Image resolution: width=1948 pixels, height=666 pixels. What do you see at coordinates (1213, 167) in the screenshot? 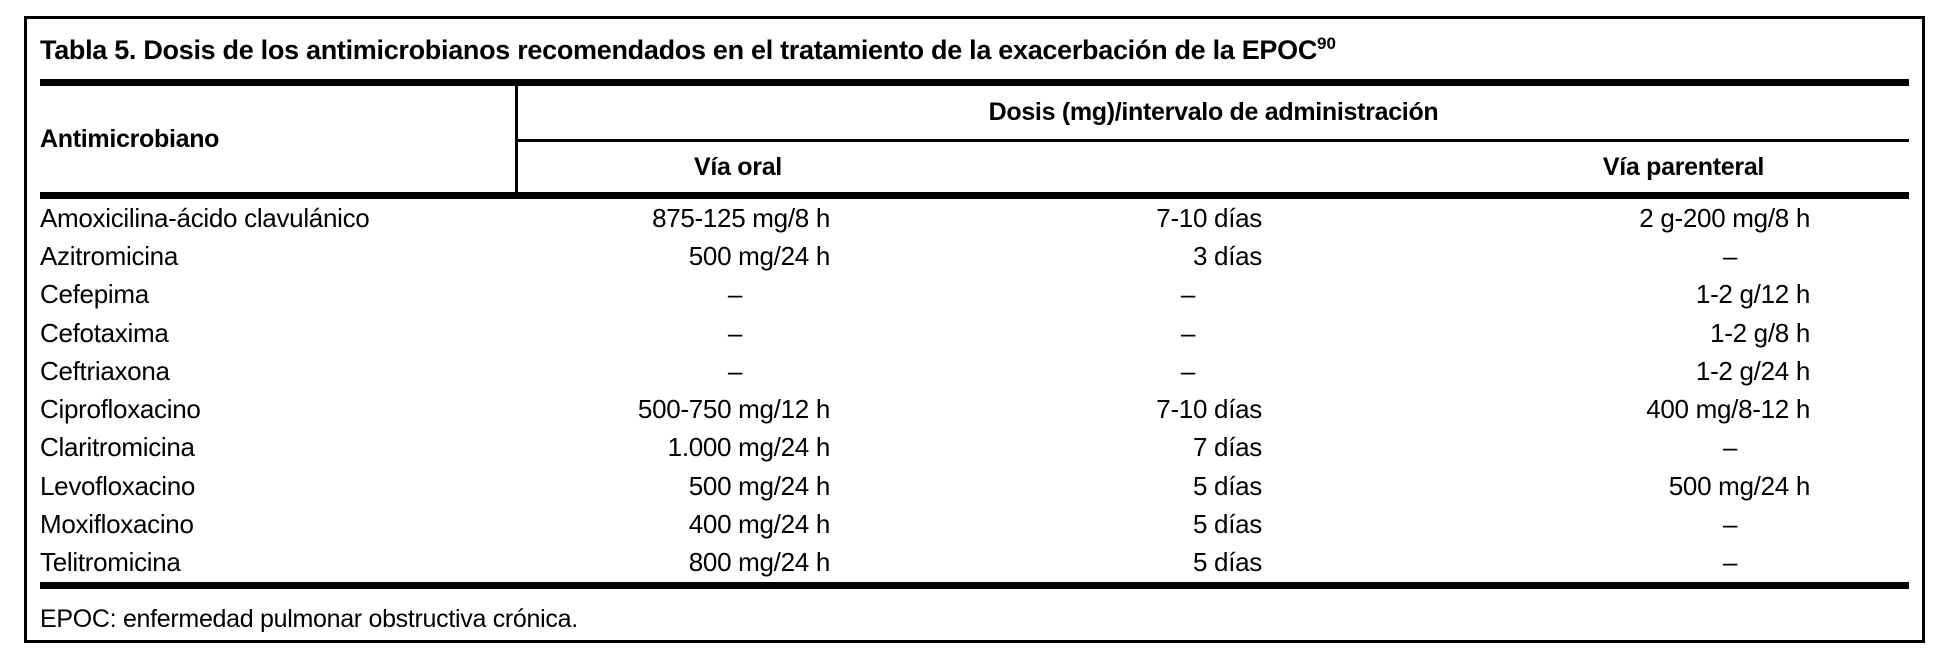
I see `subheader-row: Vía oral Vía parenteral` at bounding box center [1213, 167].